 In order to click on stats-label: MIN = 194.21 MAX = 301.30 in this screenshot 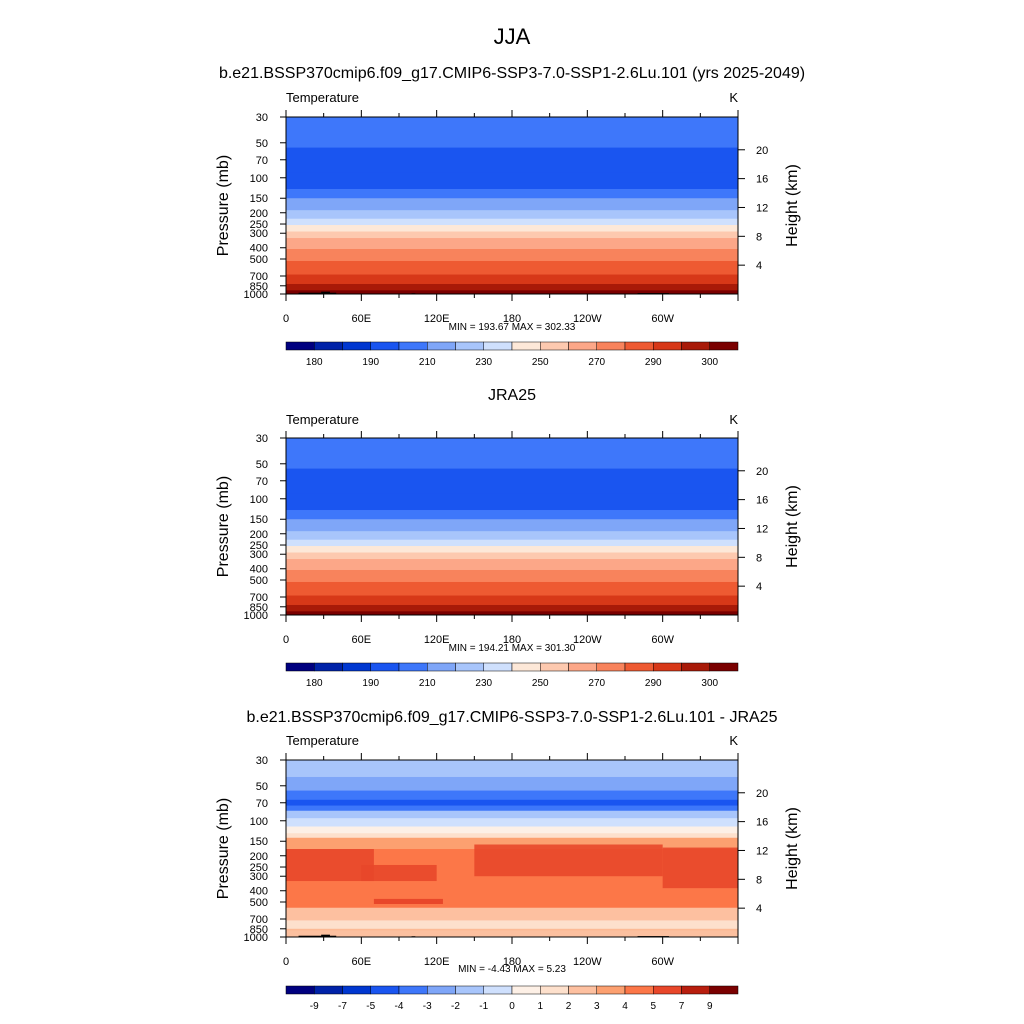, I will do `click(512, 648)`.